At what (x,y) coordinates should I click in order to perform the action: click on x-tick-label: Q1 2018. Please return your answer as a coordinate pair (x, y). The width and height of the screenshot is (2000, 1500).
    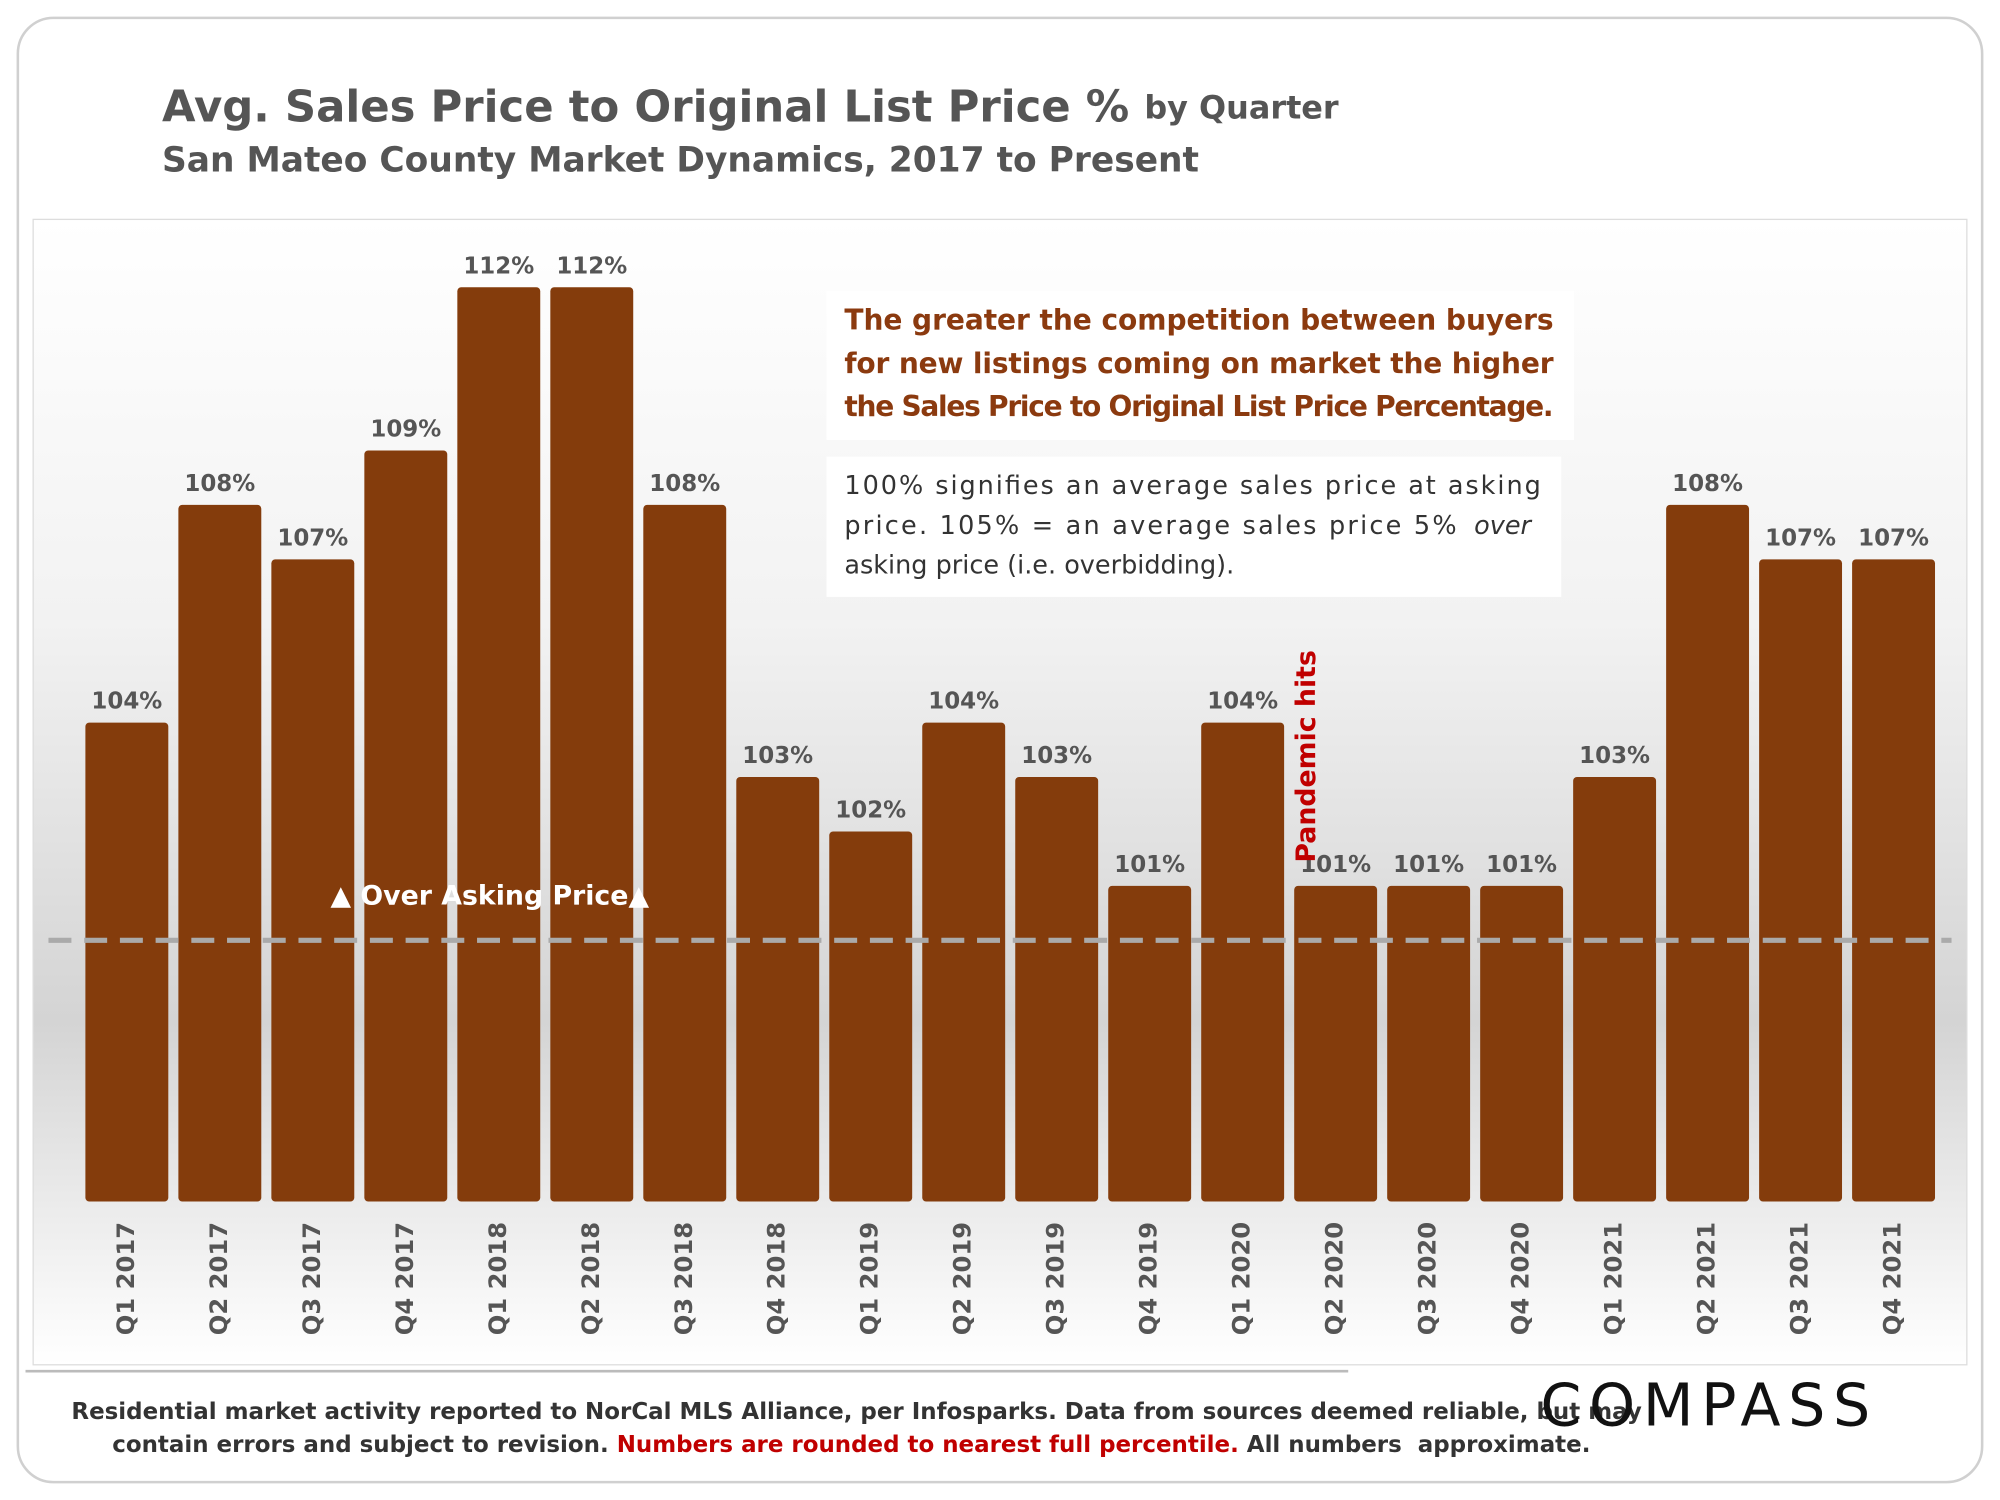
    Looking at the image, I should click on (498, 1278).